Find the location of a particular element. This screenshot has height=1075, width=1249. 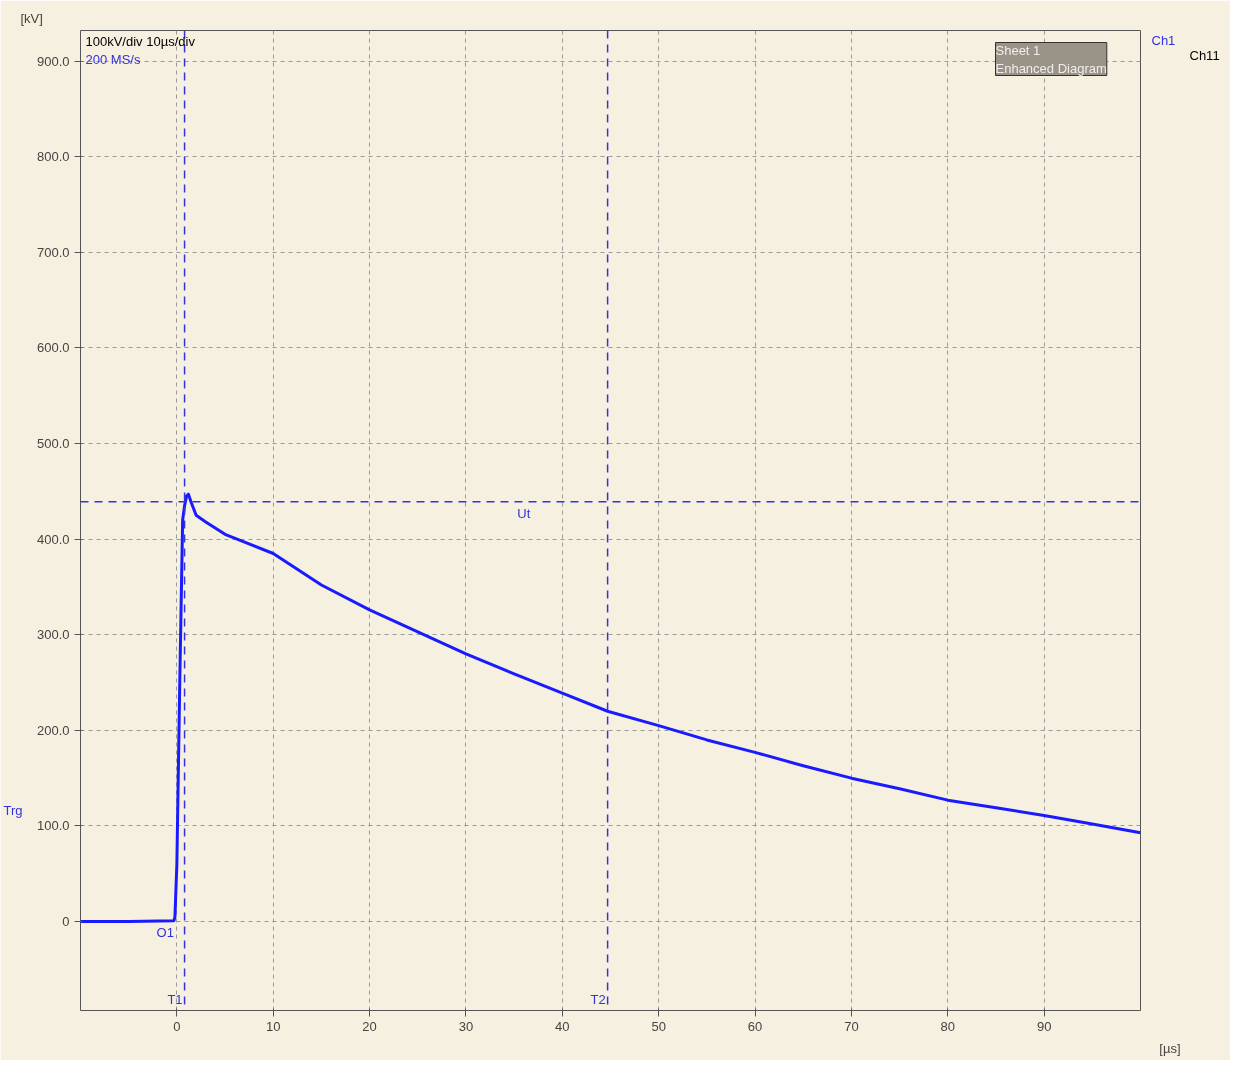

y-tick-label: 200.0 is located at coordinates (53, 730).